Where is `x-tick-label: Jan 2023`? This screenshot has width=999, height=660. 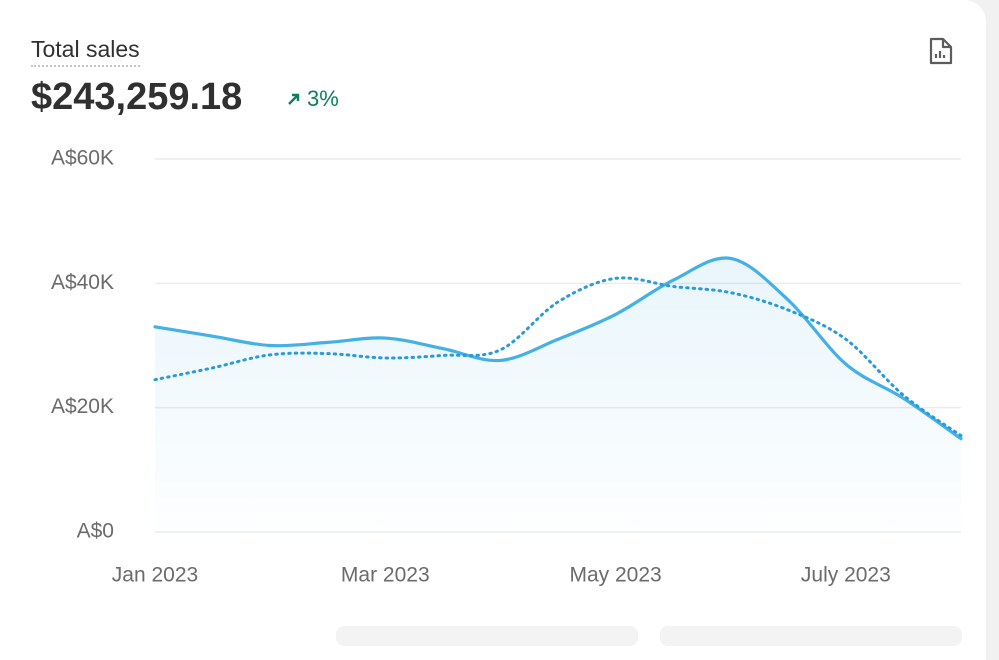 x-tick-label: Jan 2023 is located at coordinates (155, 575).